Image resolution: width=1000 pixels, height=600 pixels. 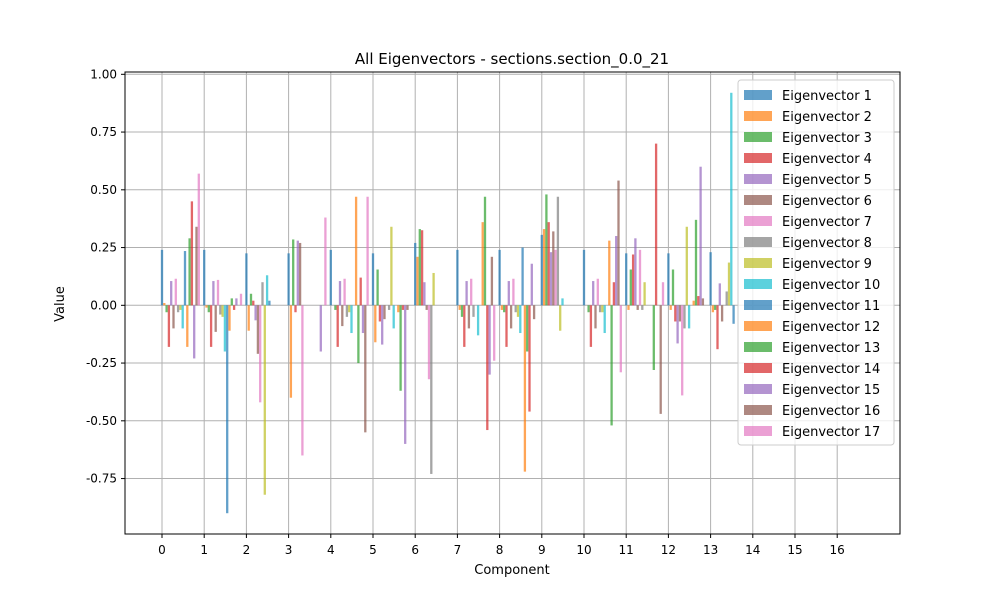 What do you see at coordinates (827, 222) in the screenshot?
I see `legend-label: Eigenvector 7` at bounding box center [827, 222].